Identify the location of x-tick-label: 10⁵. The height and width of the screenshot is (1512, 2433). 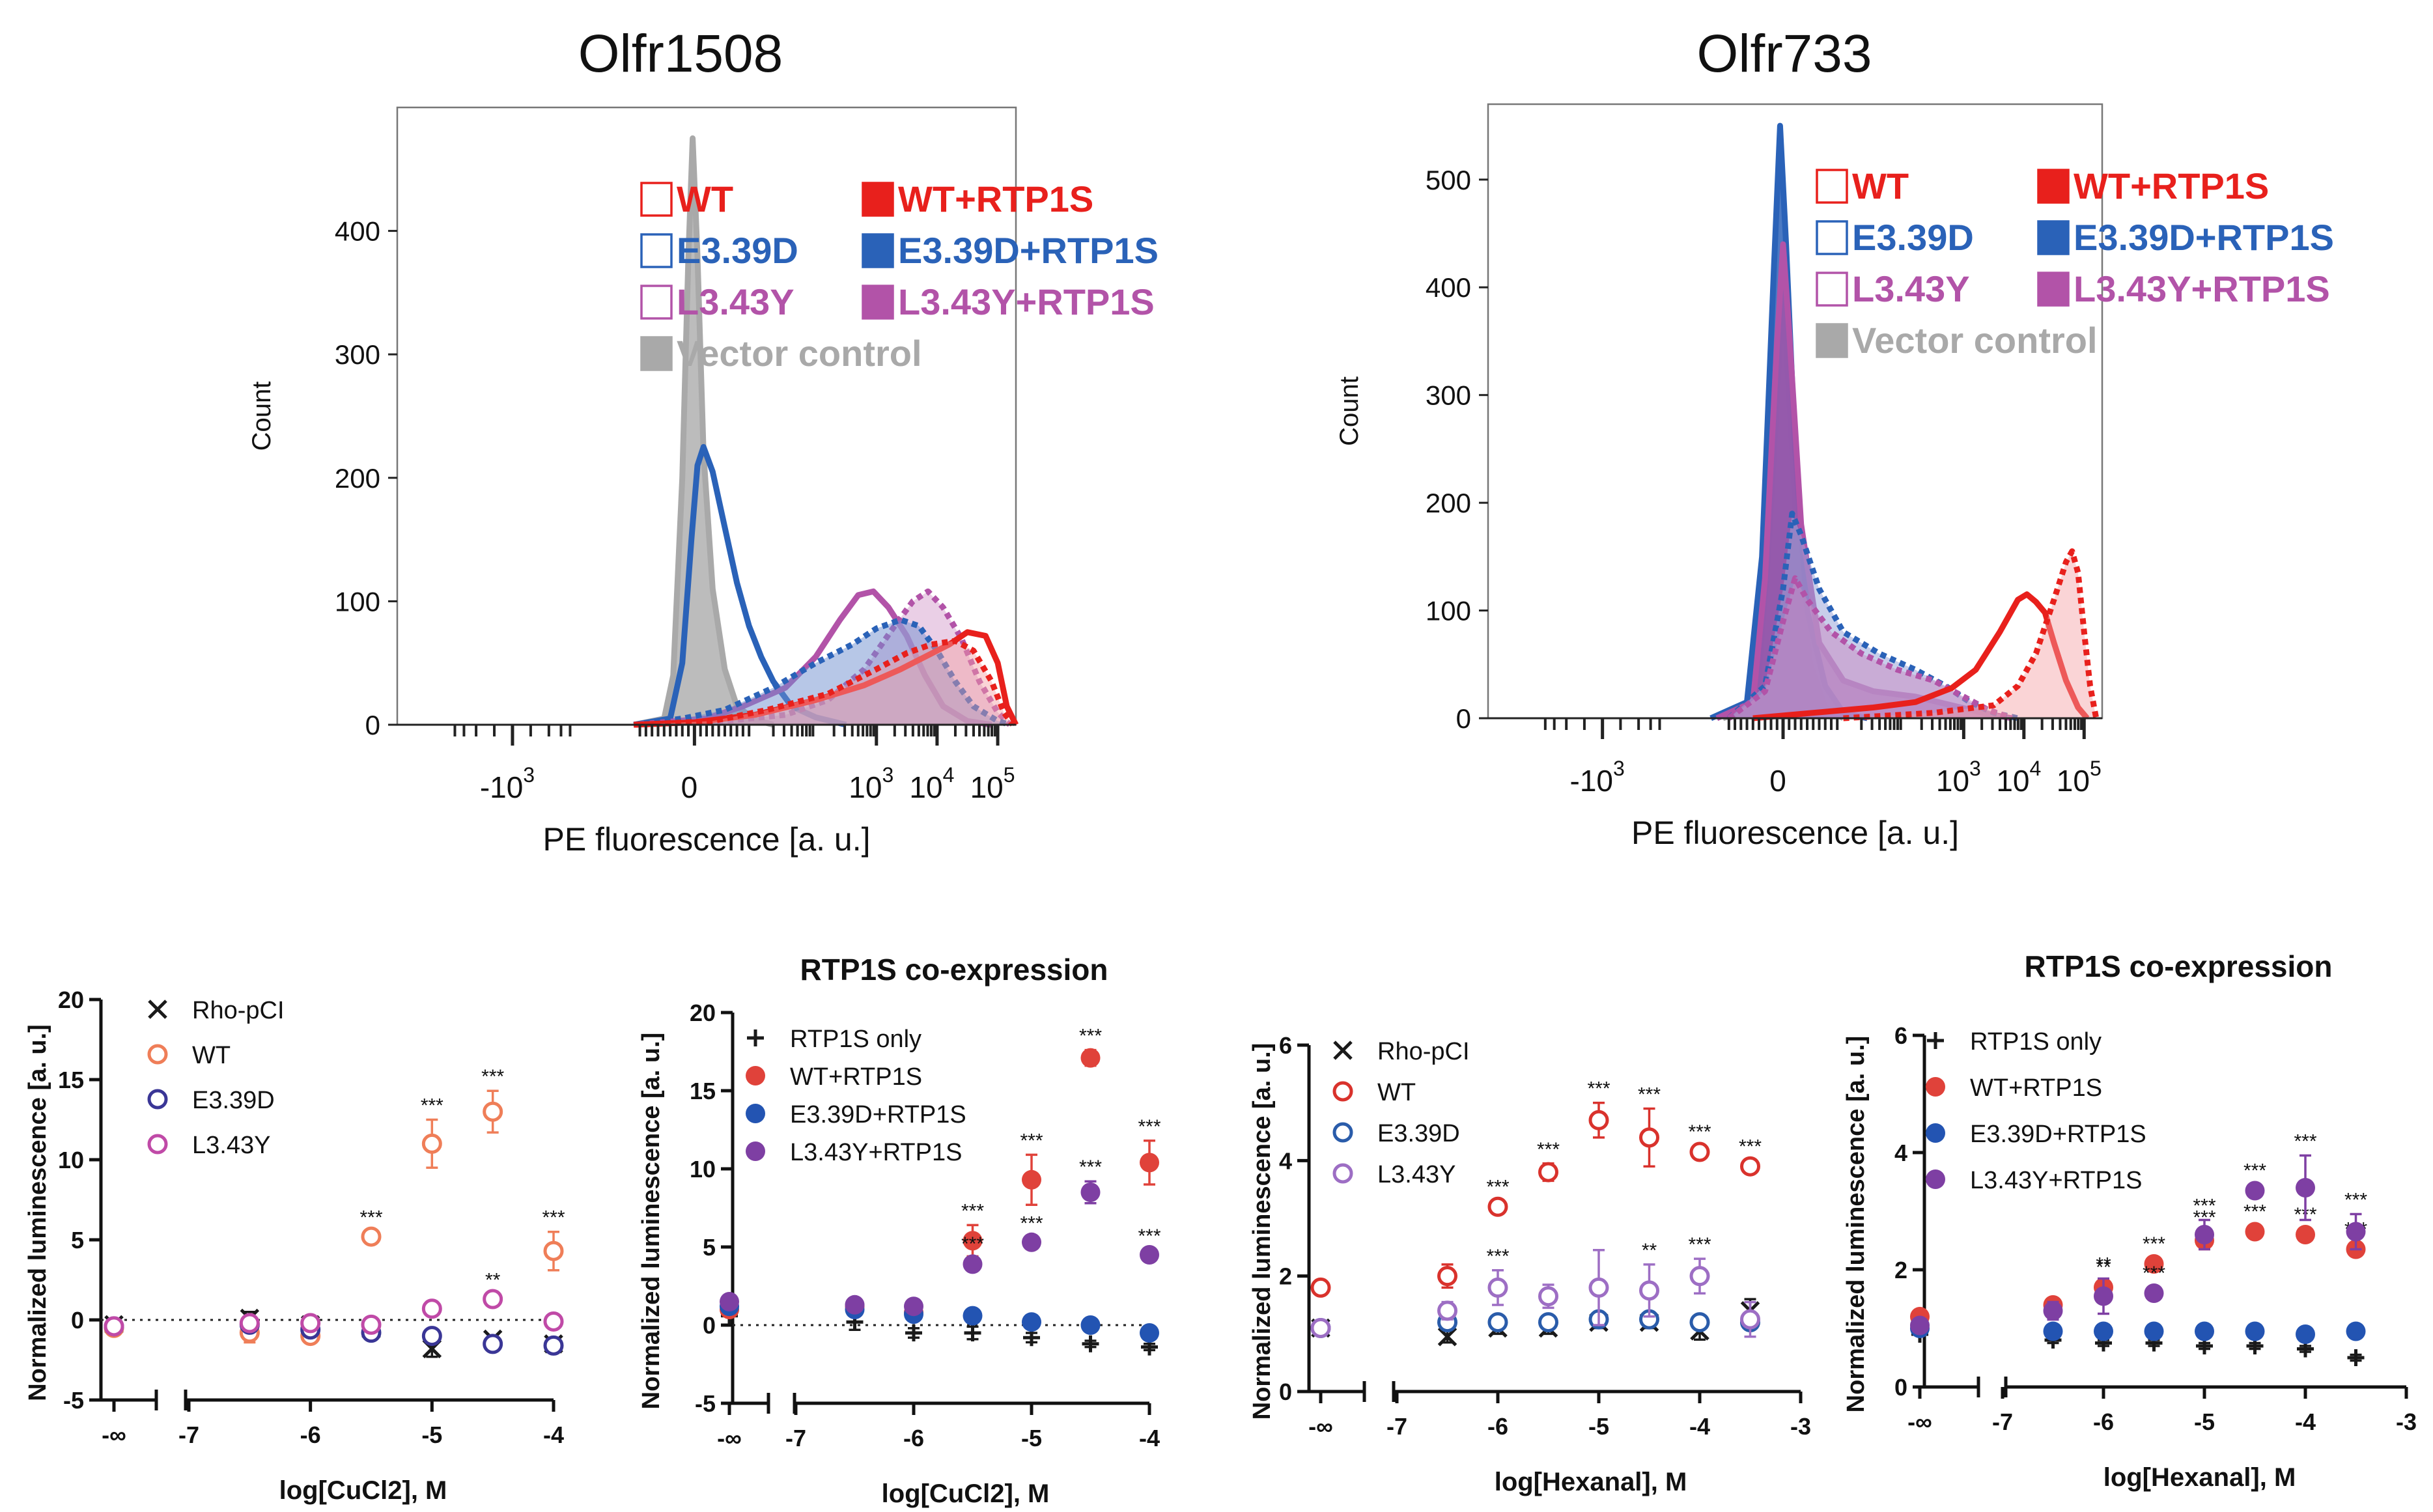
(992, 784).